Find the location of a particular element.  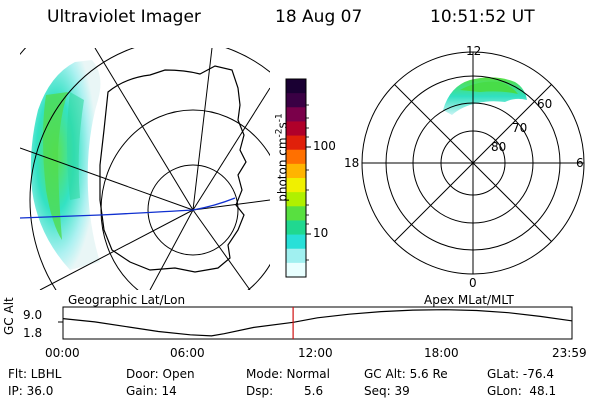

mlt-label-6: 6 is located at coordinates (580, 163).